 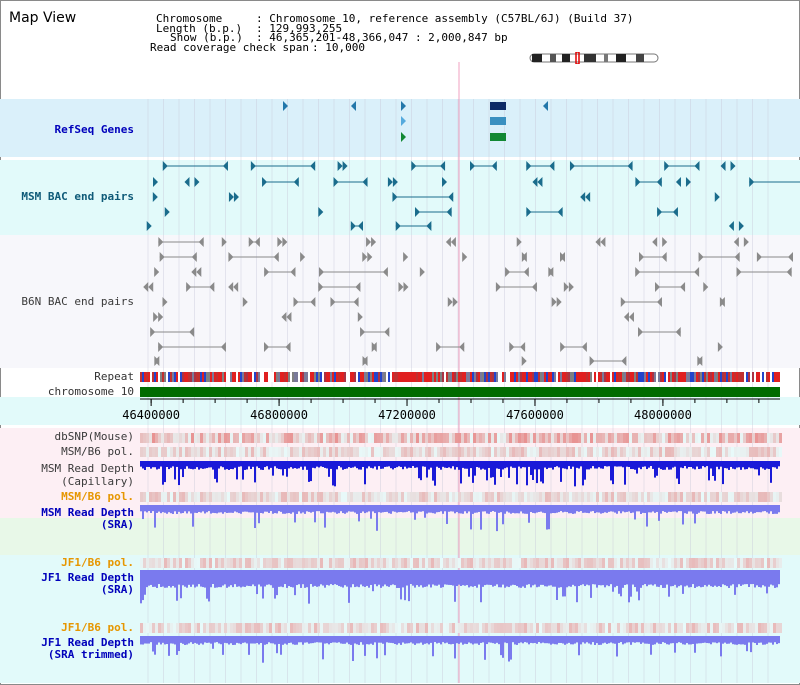 What do you see at coordinates (94, 129) in the screenshot?
I see `track-label-refseq: RefSeq Genes` at bounding box center [94, 129].